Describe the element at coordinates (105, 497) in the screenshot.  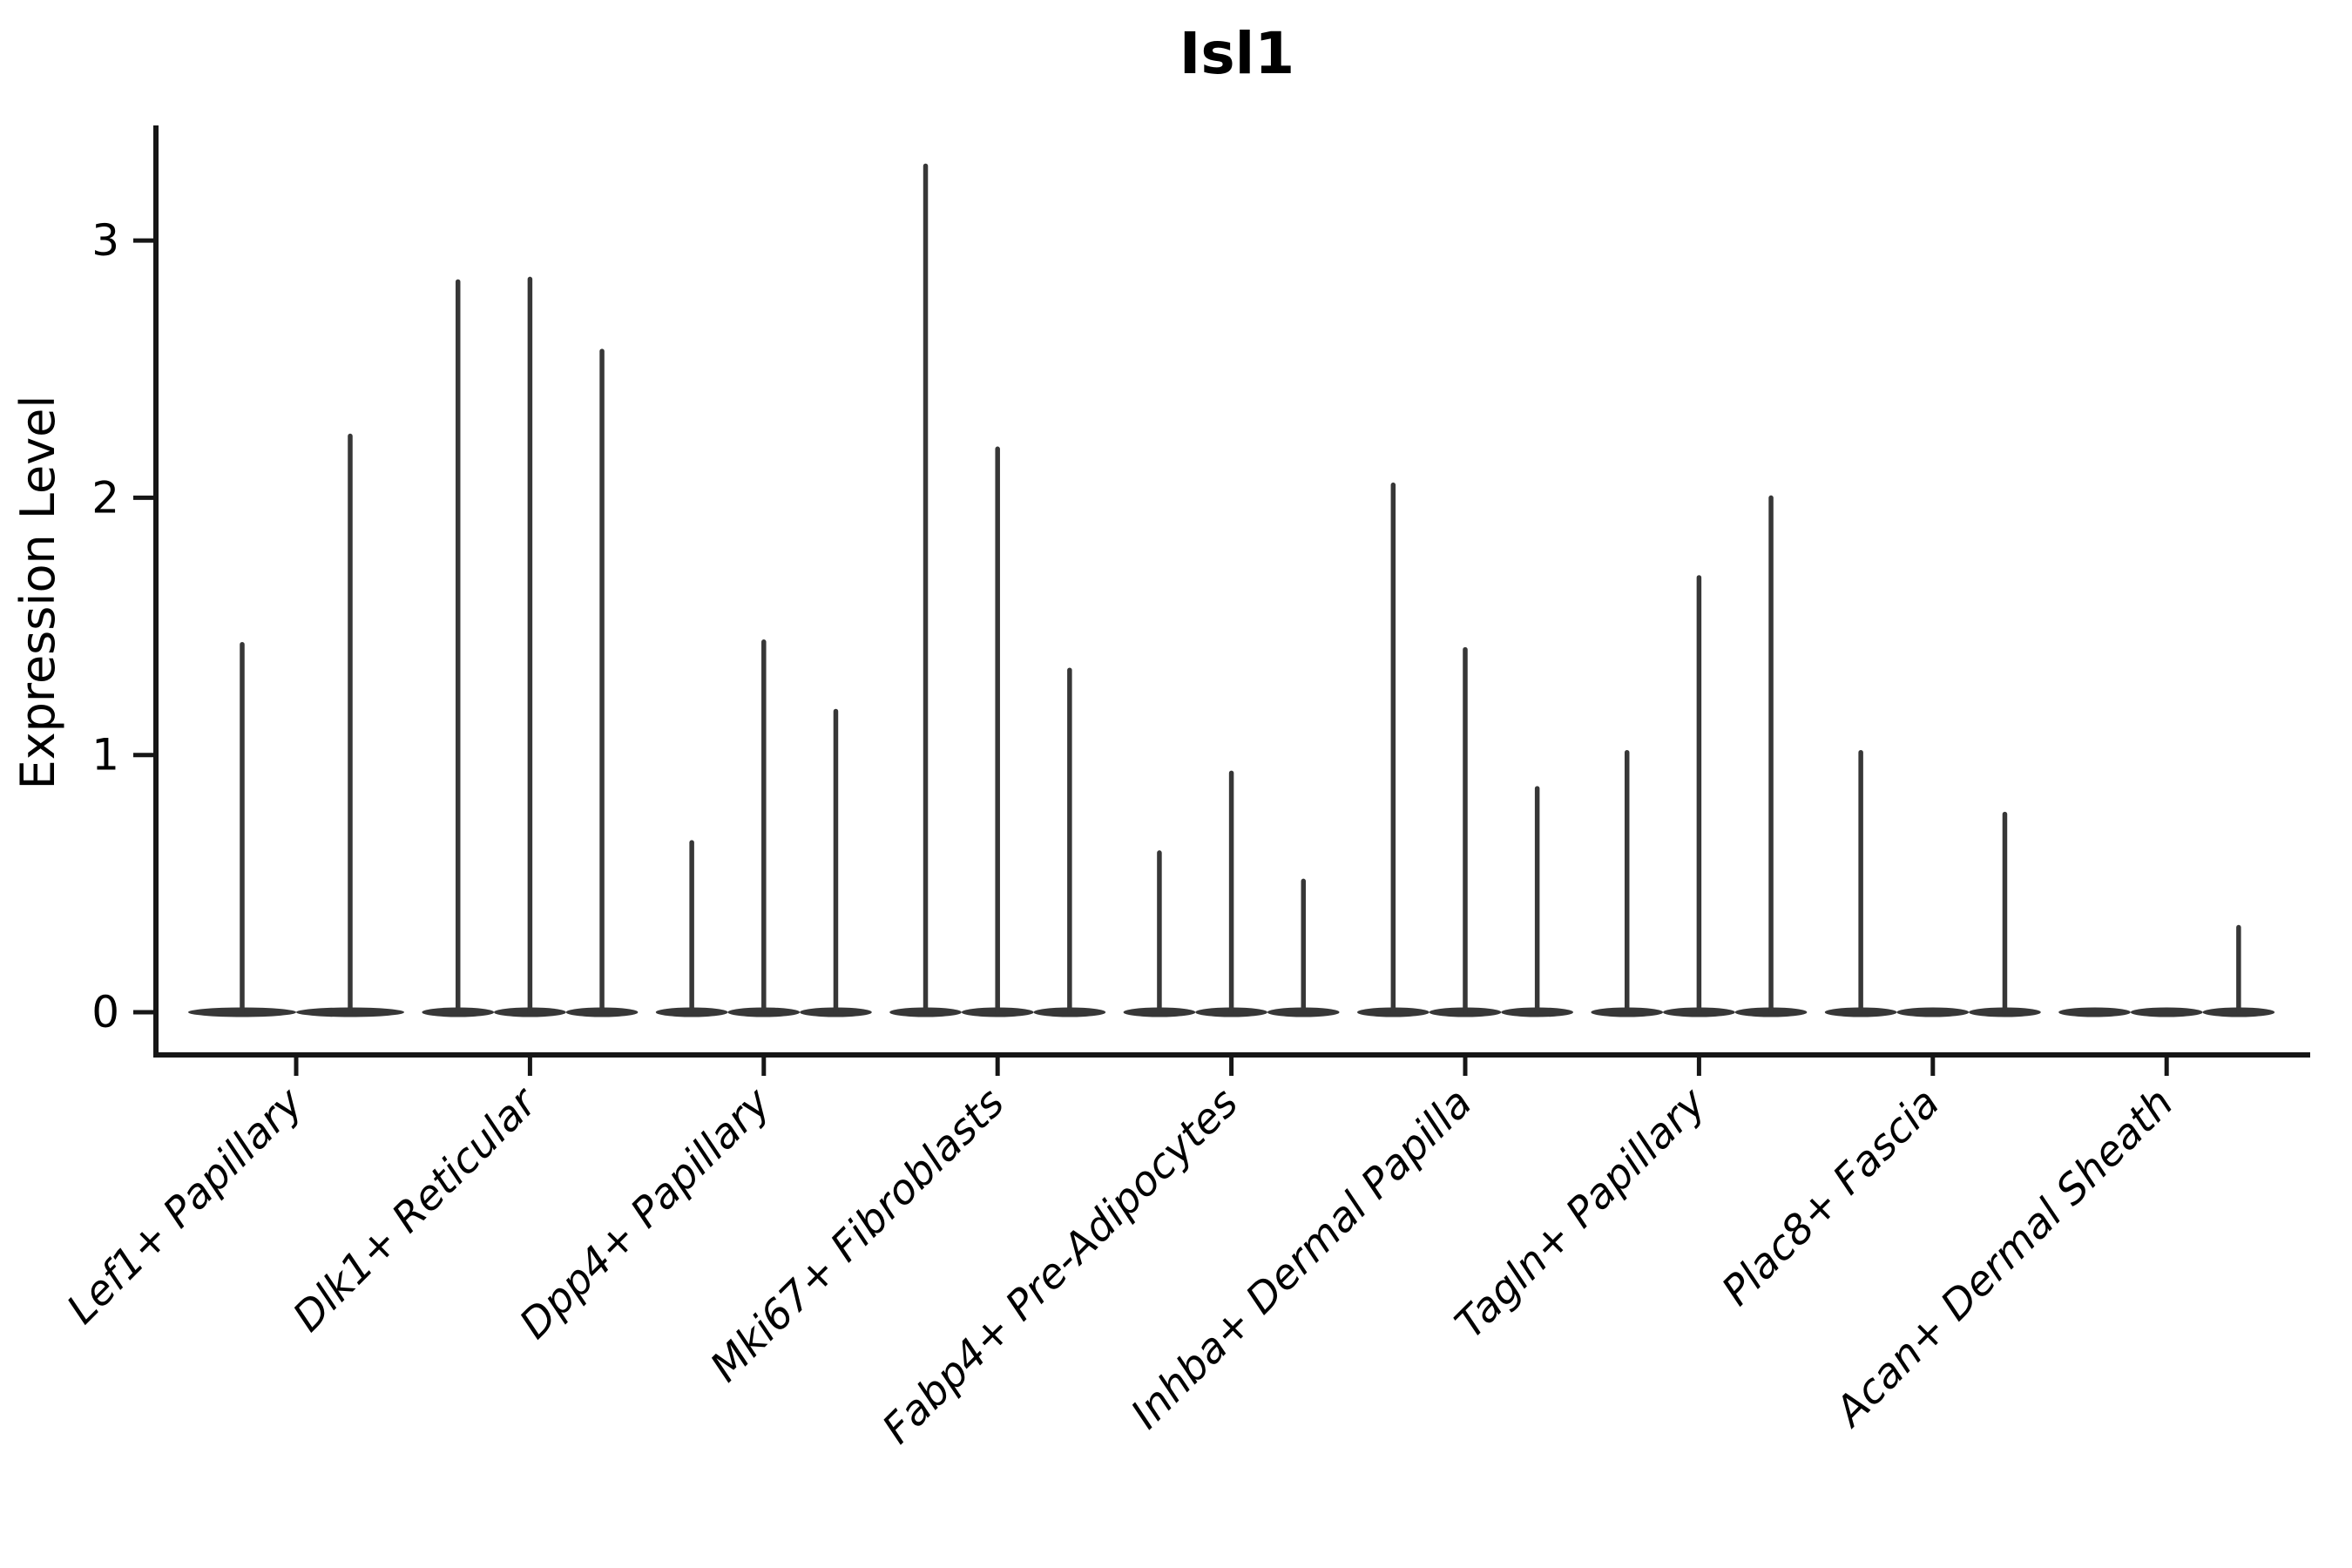
I see `y-tick-label: 2` at that location.